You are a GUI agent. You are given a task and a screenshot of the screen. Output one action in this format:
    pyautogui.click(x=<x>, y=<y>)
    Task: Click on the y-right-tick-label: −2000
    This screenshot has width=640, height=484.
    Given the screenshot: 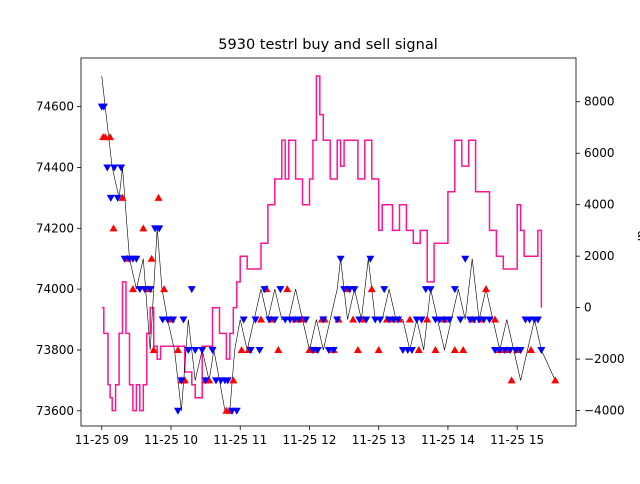 What is the action you would take?
    pyautogui.click(x=604, y=359)
    